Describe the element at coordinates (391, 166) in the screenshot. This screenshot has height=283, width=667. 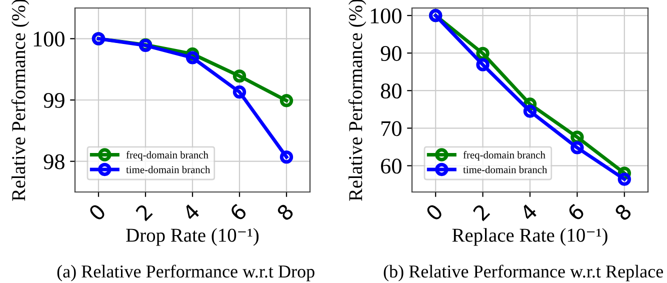
I see `y-tick-label: 60` at that location.